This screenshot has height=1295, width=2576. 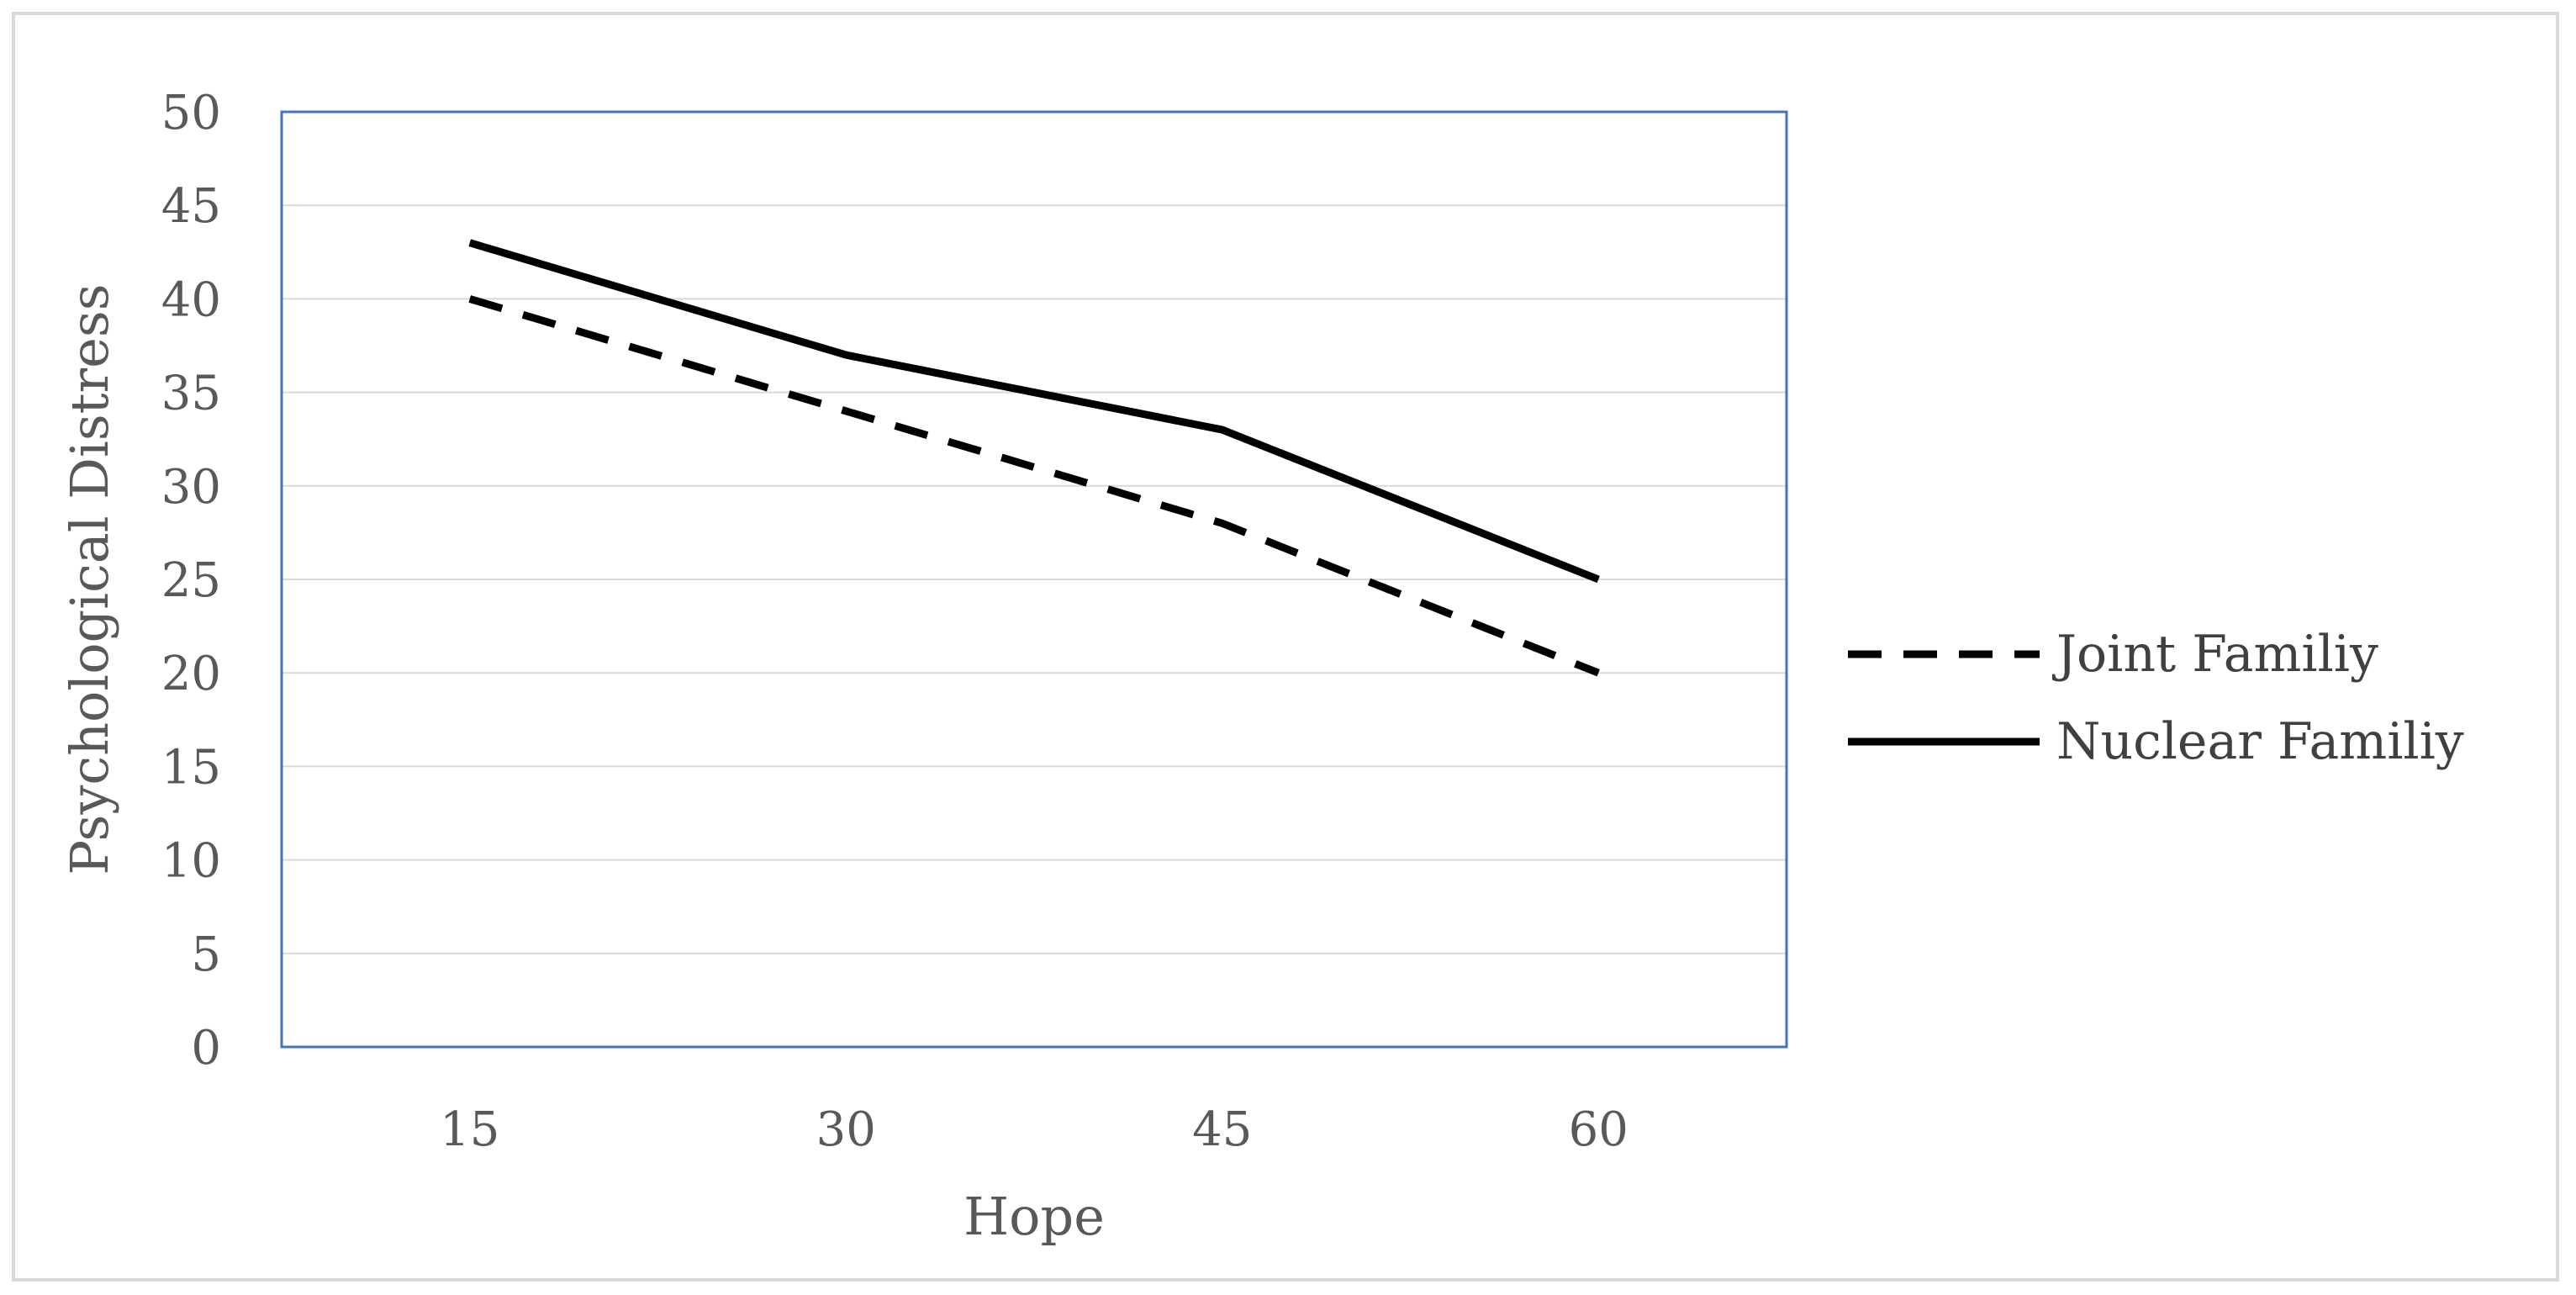 I want to click on legend-label: Nuclear Familiy, so click(x=2260, y=742).